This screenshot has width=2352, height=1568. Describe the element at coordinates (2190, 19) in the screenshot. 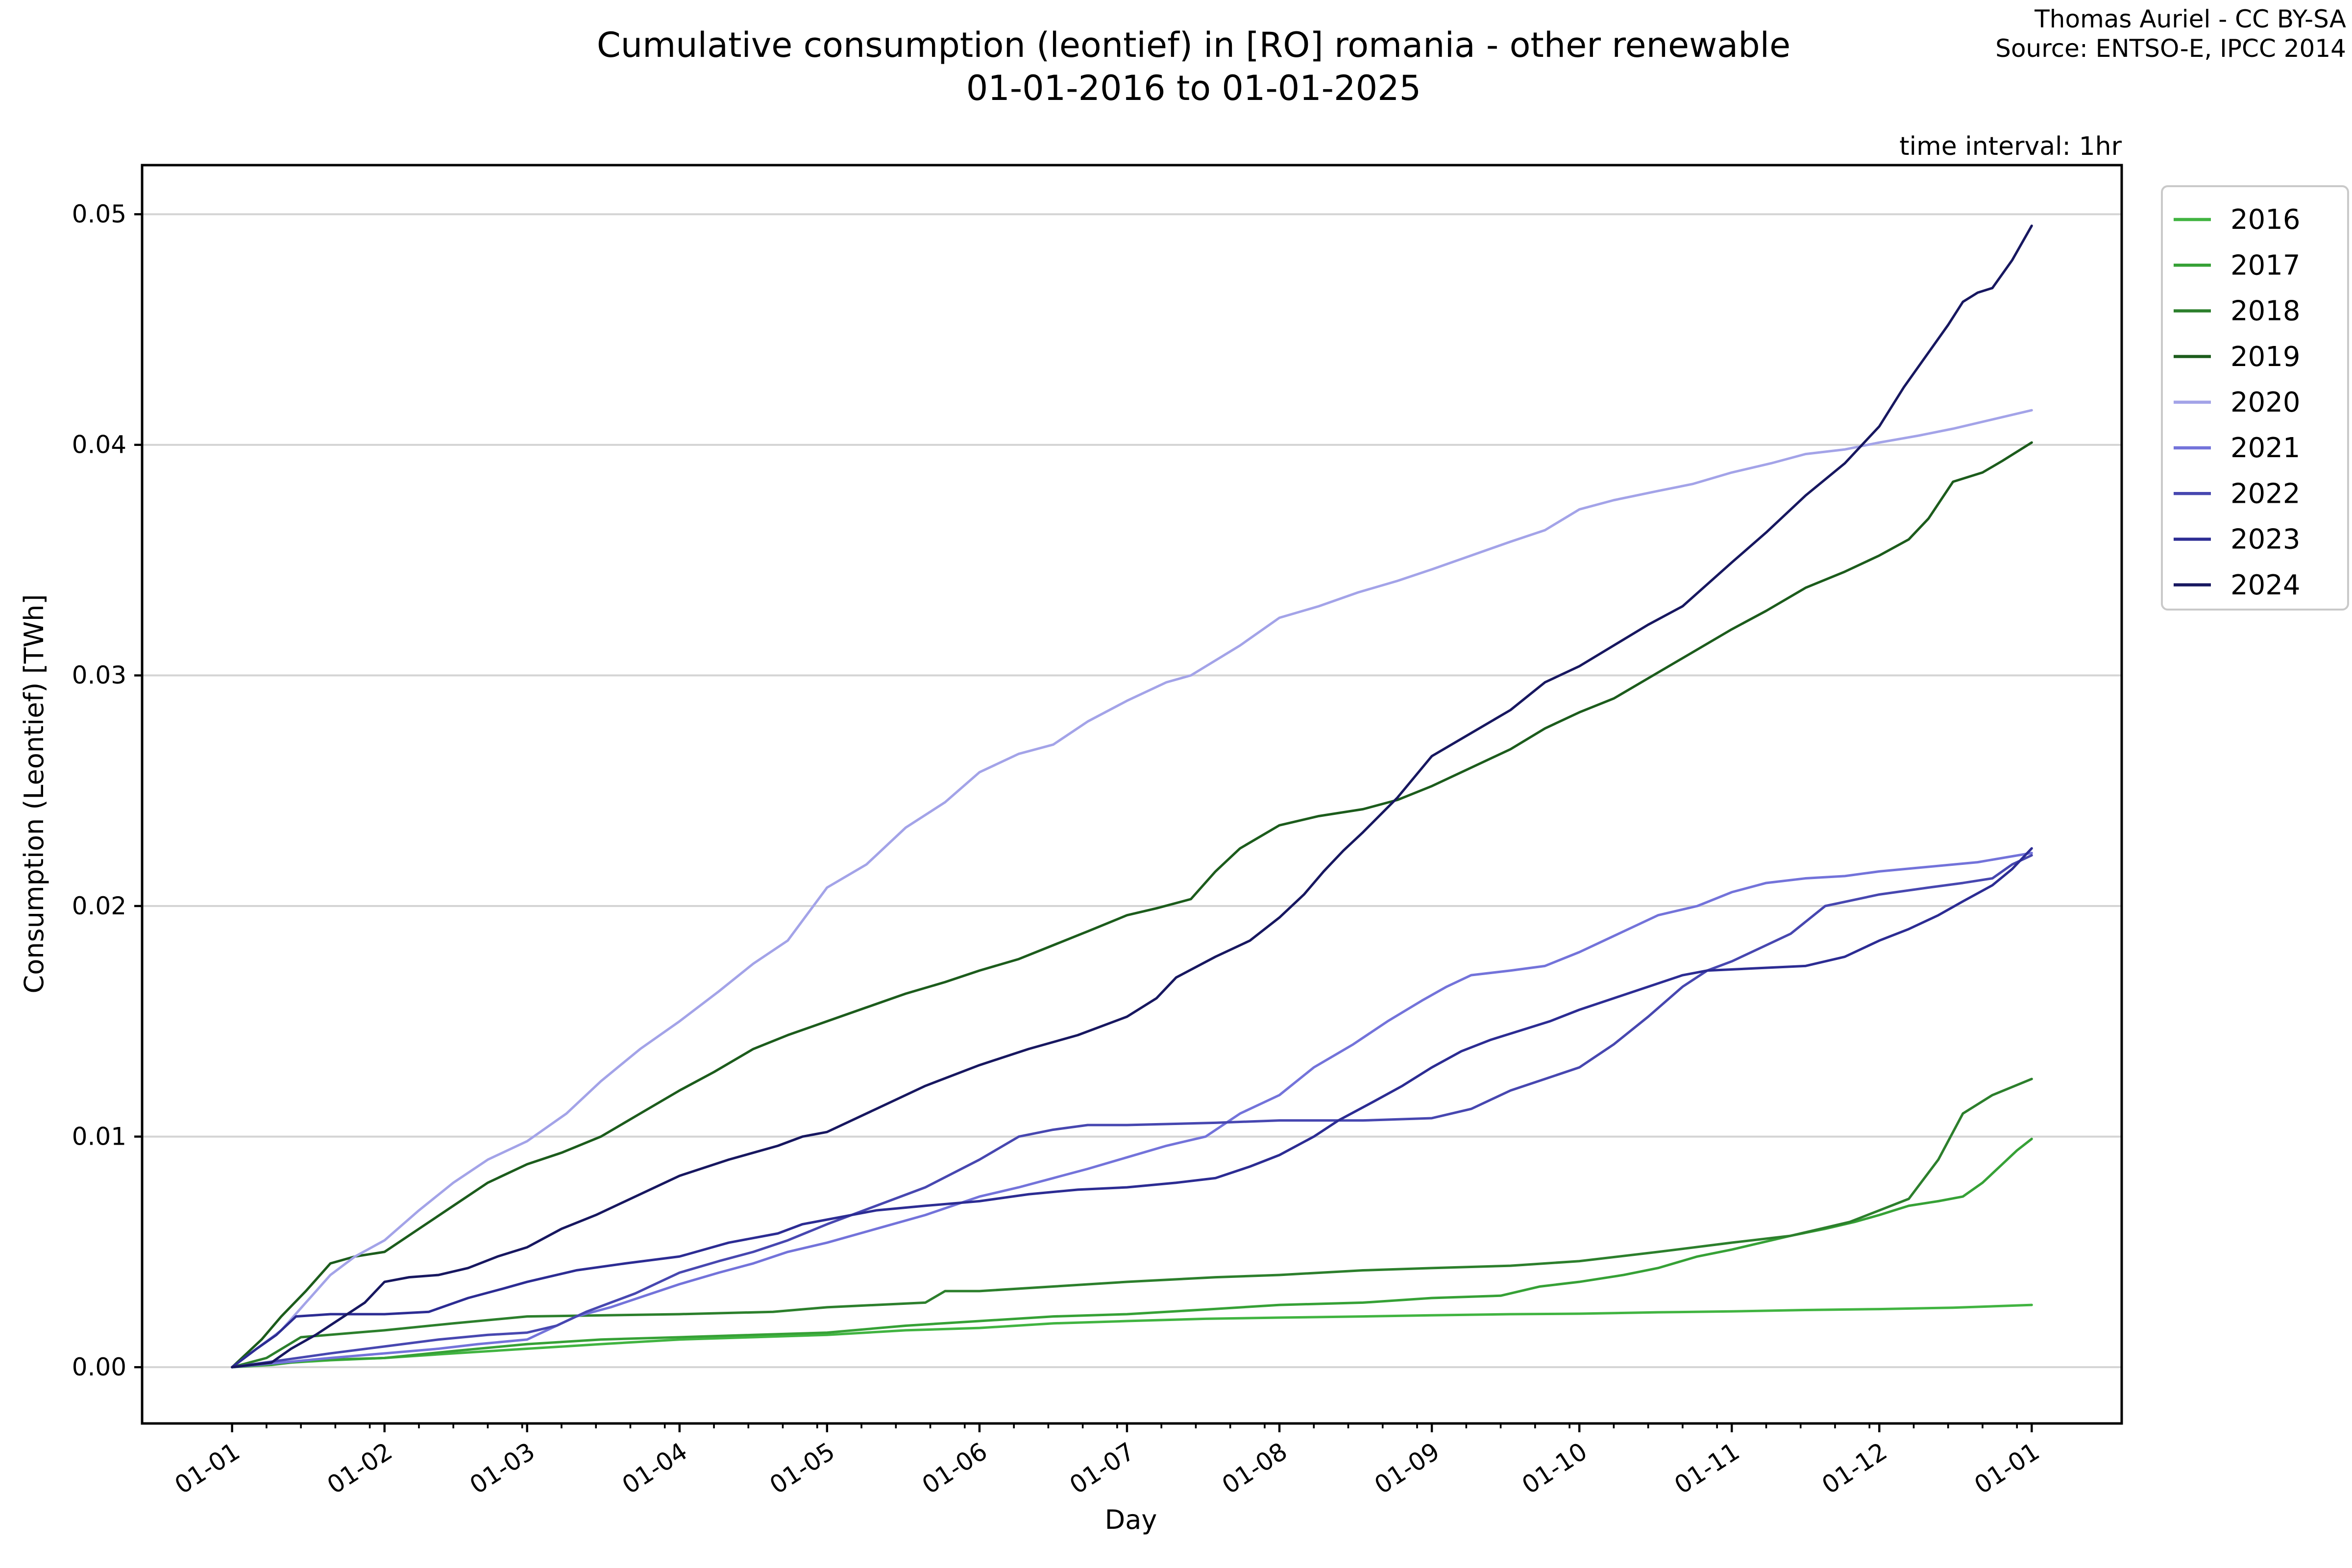

I see `attribution-author: Thomas Auriel - CC BY-SA` at that location.